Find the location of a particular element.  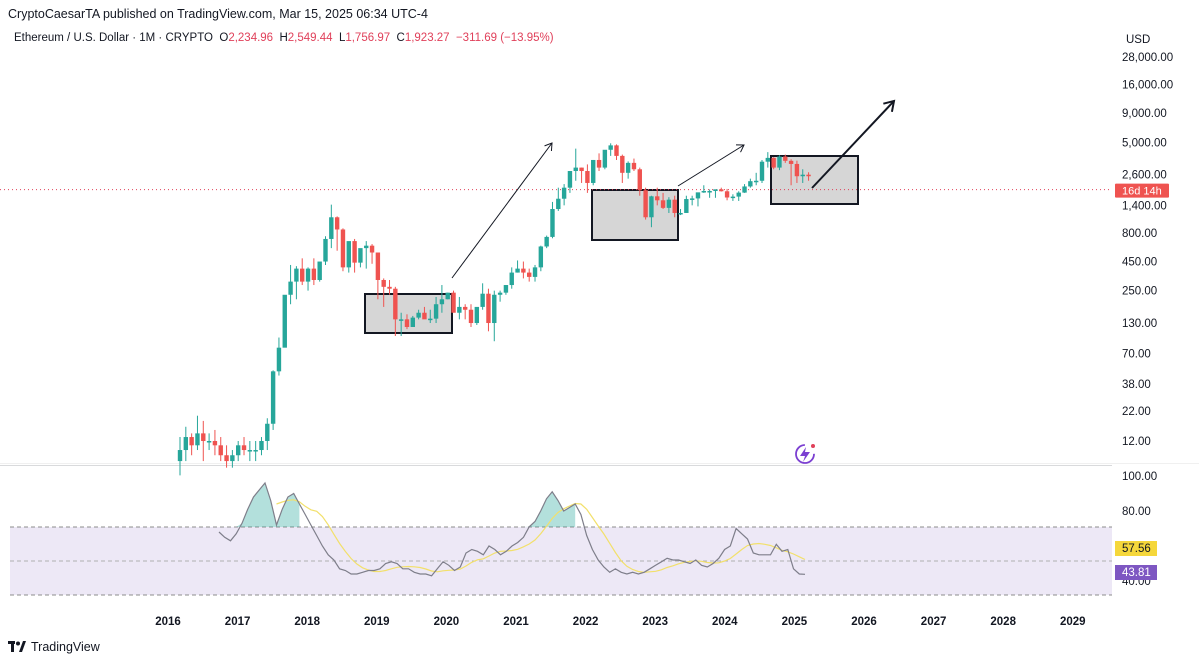

low-label: L is located at coordinates (342, 38).